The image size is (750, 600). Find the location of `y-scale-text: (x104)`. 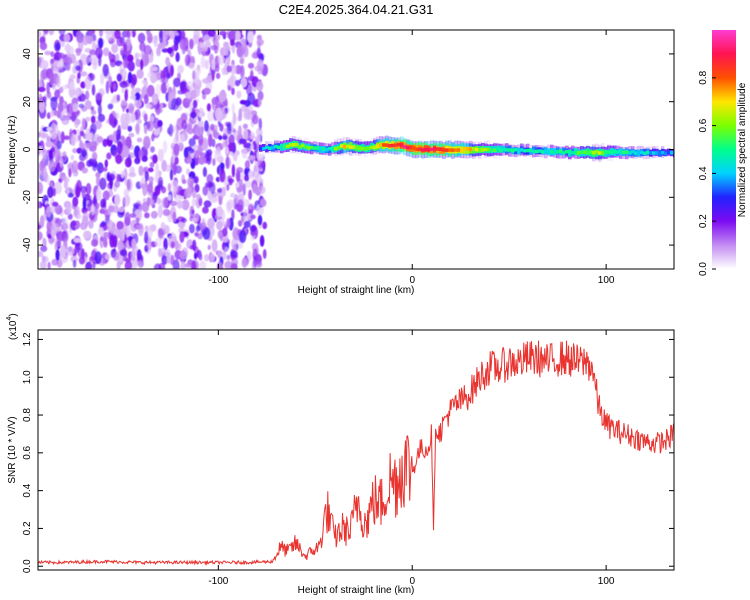

y-scale-text: (x104) is located at coordinates (12, 326).